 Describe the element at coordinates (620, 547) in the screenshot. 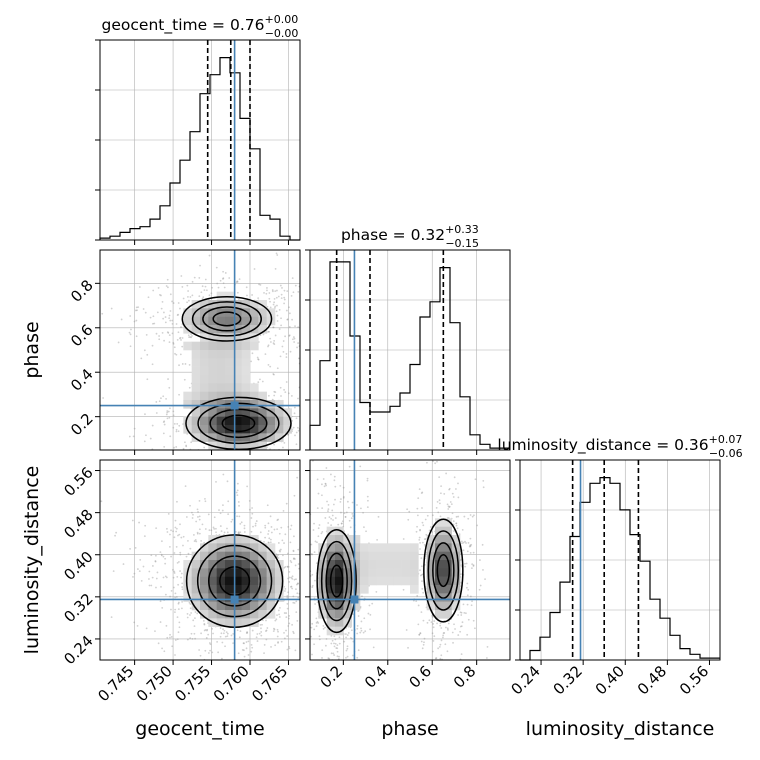

I see `histogram-panel-luminosity_distance: luminosity_distance = 0.36+0.07 −0.06` at that location.